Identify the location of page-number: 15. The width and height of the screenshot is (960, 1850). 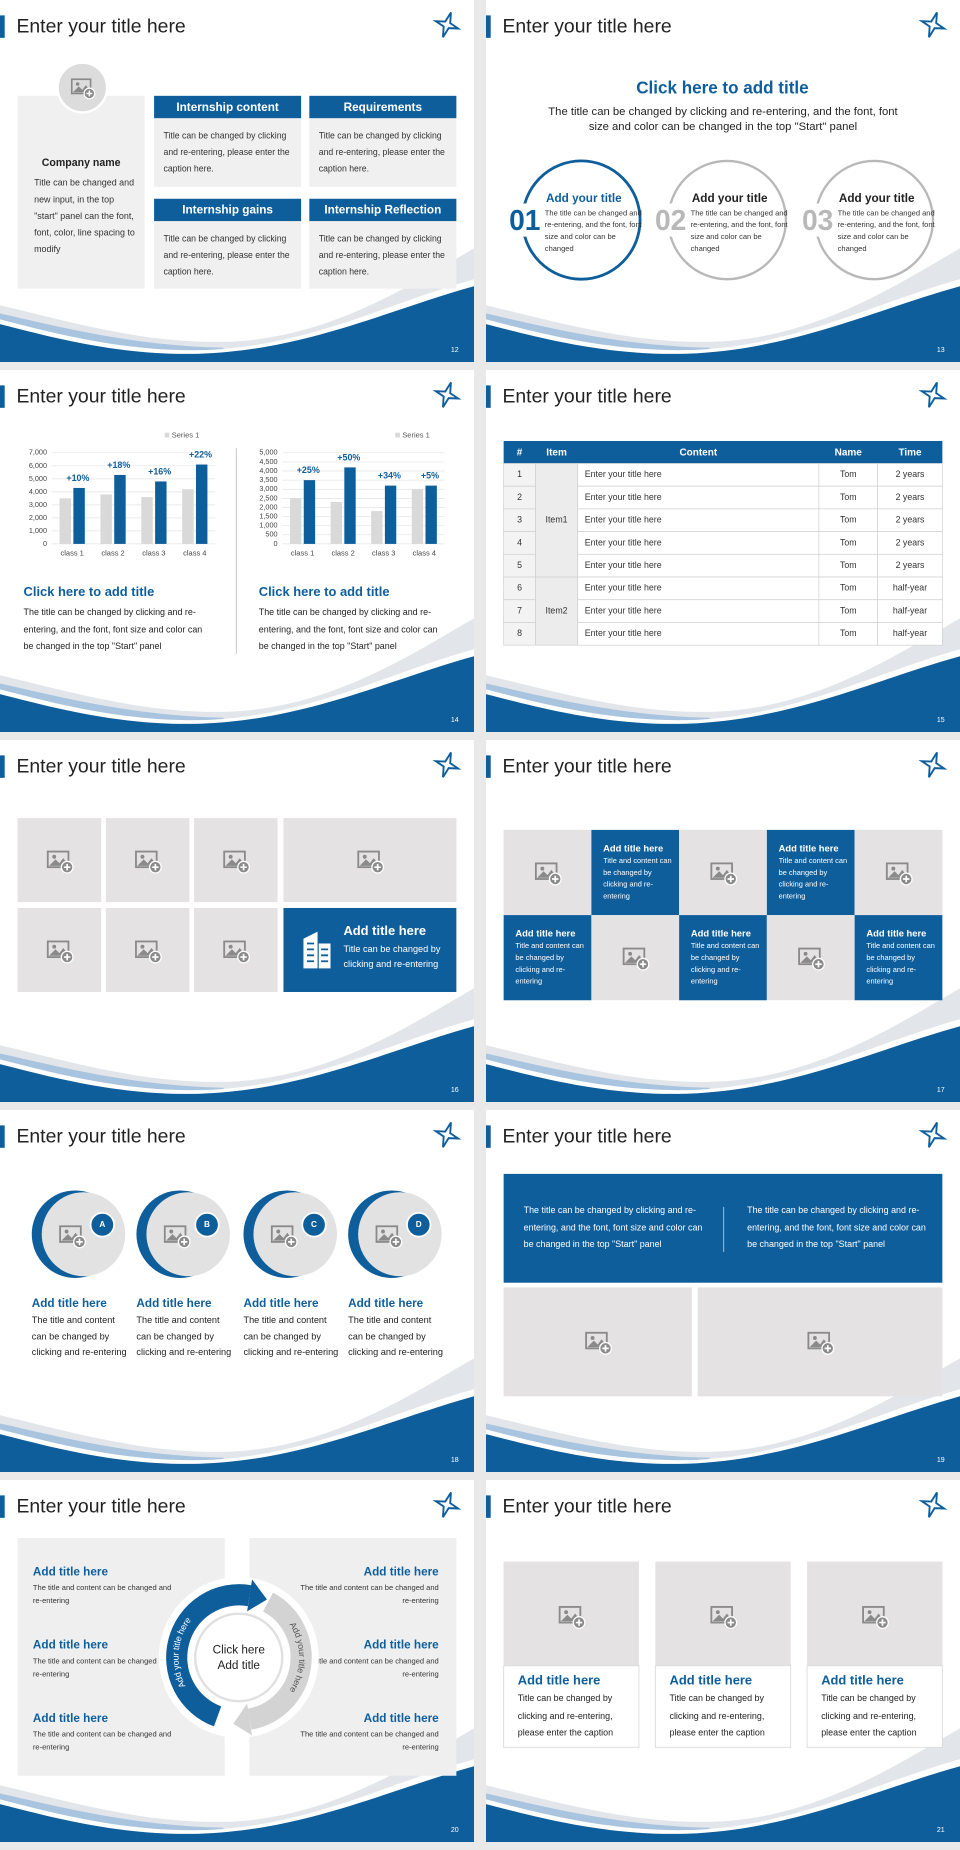
(941, 720).